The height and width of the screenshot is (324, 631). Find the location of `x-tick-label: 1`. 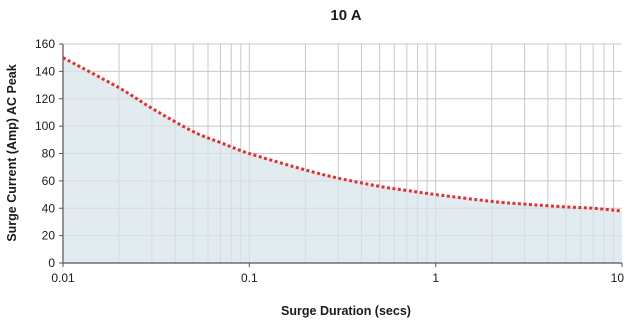

x-tick-label: 1 is located at coordinates (435, 278).